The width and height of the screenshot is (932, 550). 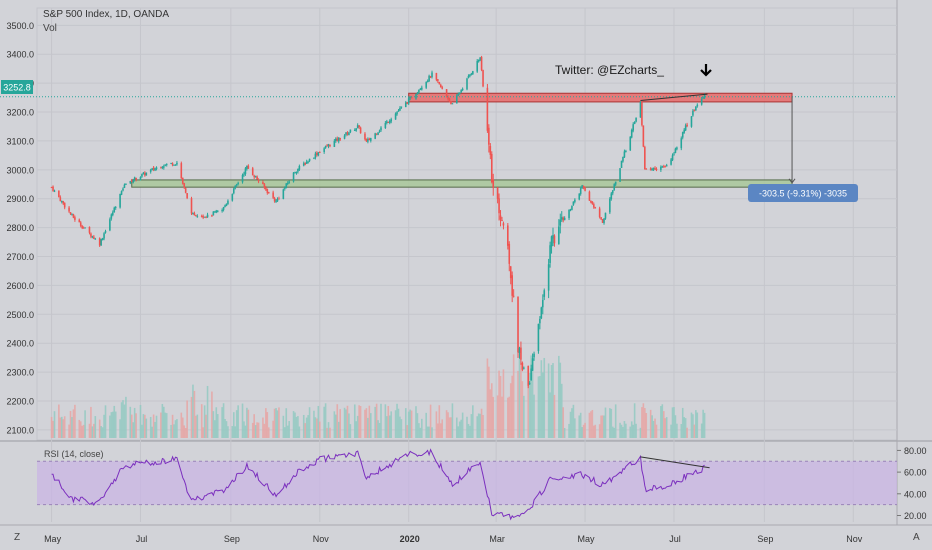 I want to click on zoom-corner-label: Z, so click(x=17, y=537).